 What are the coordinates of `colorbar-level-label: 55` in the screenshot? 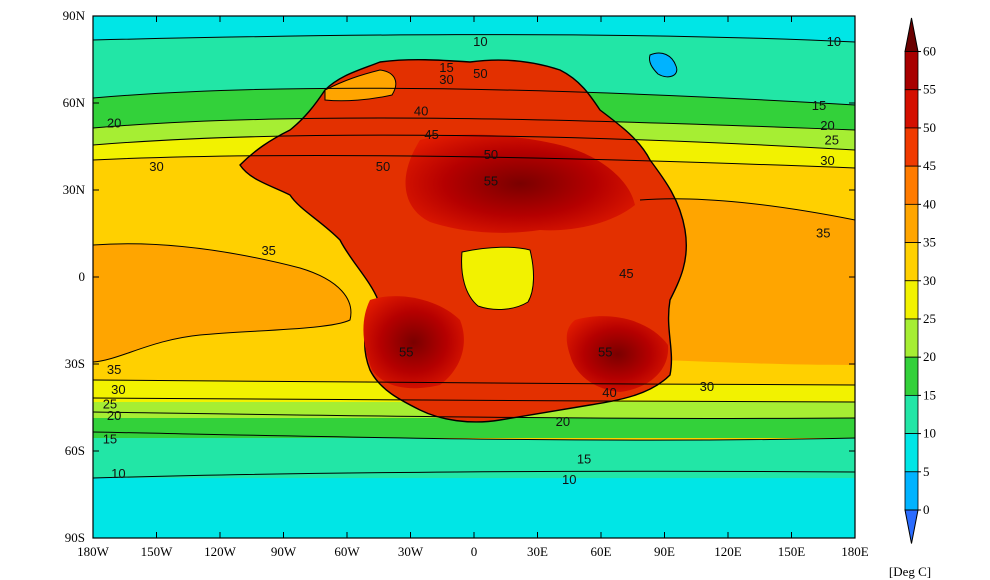 It's located at (929, 89).